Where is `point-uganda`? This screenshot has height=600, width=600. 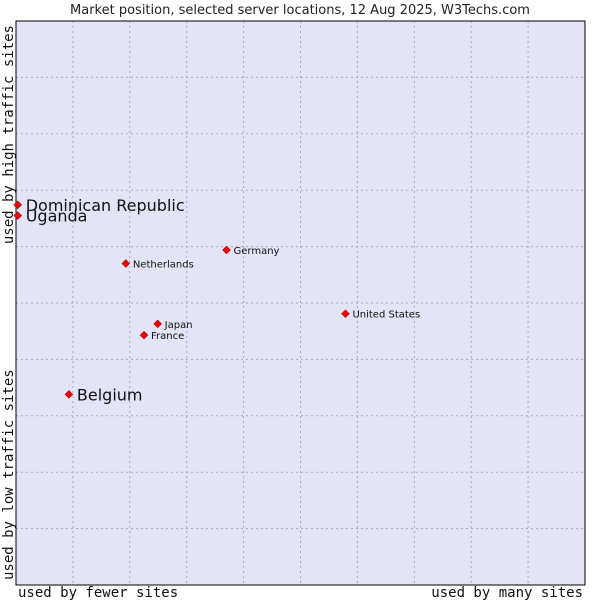 point-uganda is located at coordinates (18, 215).